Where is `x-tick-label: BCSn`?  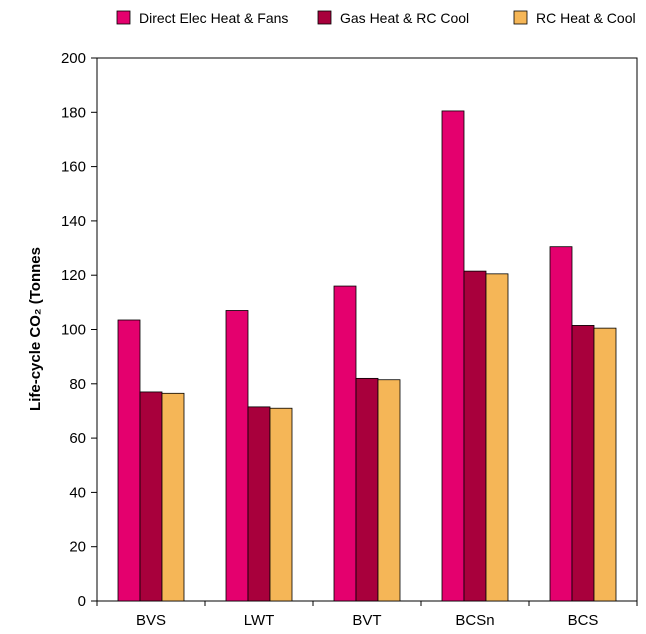
x-tick-label: BCSn is located at coordinates (474, 620).